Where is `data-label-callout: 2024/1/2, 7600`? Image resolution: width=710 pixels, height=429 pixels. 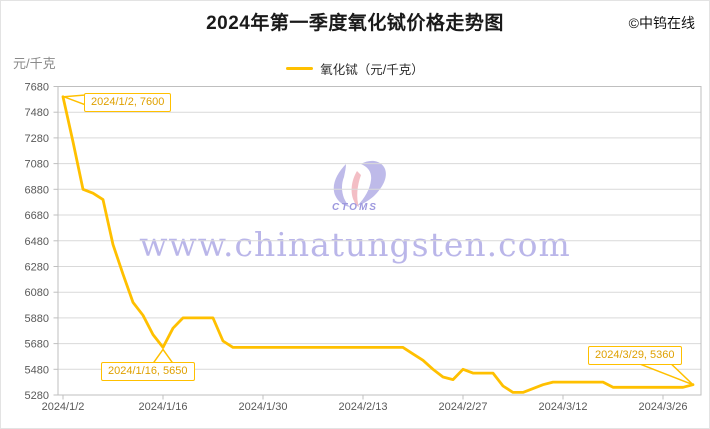 data-label-callout: 2024/1/2, 7600 is located at coordinates (128, 103).